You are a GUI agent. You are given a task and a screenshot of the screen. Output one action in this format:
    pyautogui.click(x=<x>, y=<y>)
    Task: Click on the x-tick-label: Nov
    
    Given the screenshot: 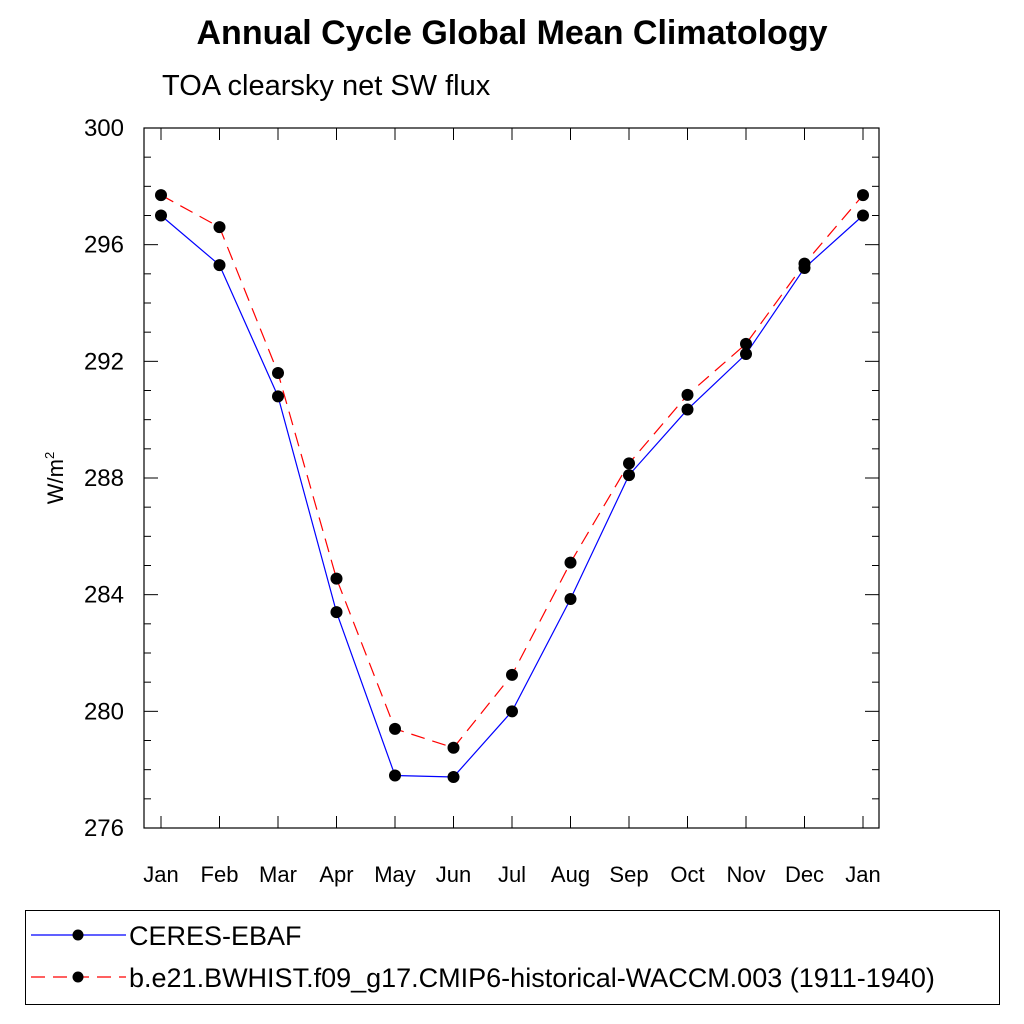 What is the action you would take?
    pyautogui.click(x=745, y=874)
    